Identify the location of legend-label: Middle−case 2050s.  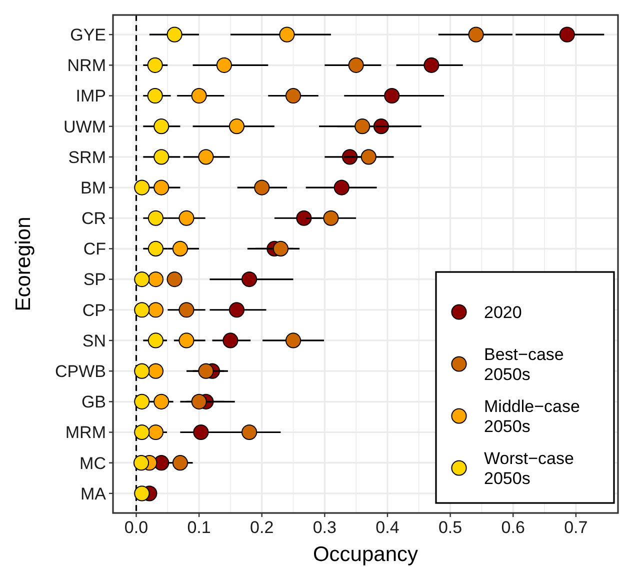
(532, 416).